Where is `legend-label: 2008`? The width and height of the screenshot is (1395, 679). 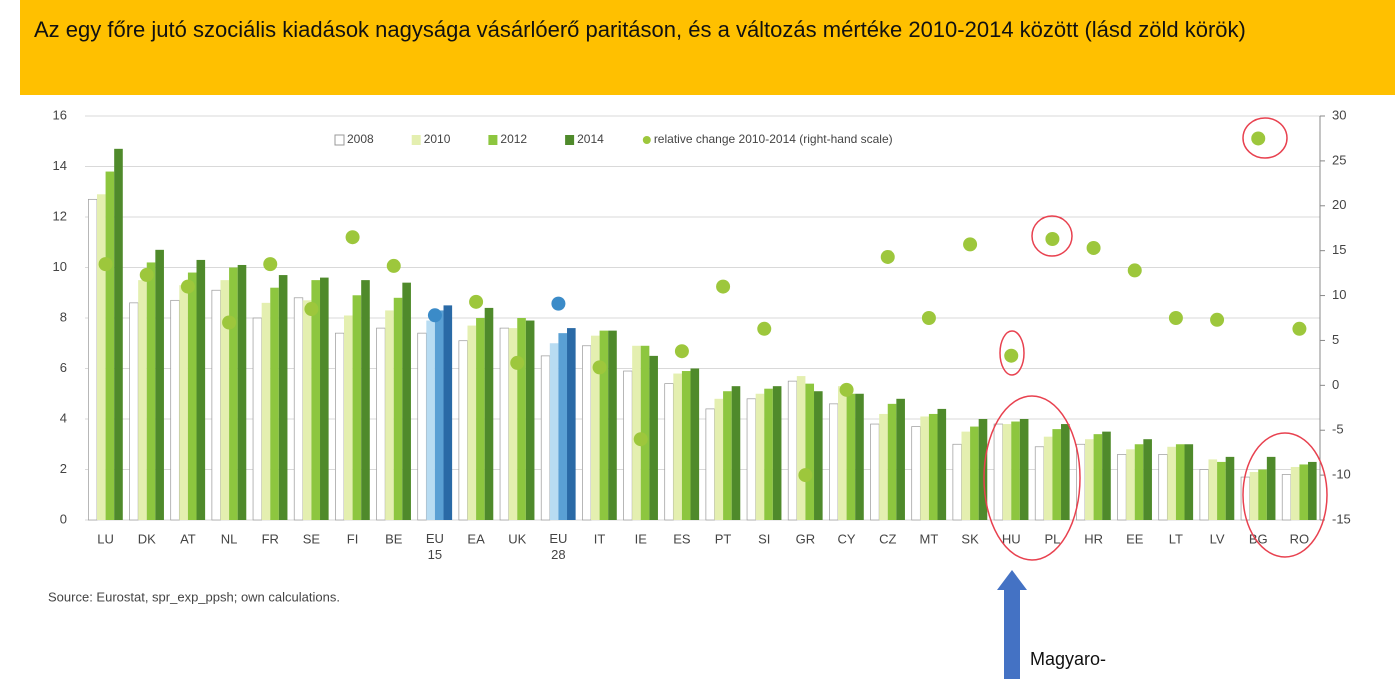
legend-label: 2008 is located at coordinates (360, 139).